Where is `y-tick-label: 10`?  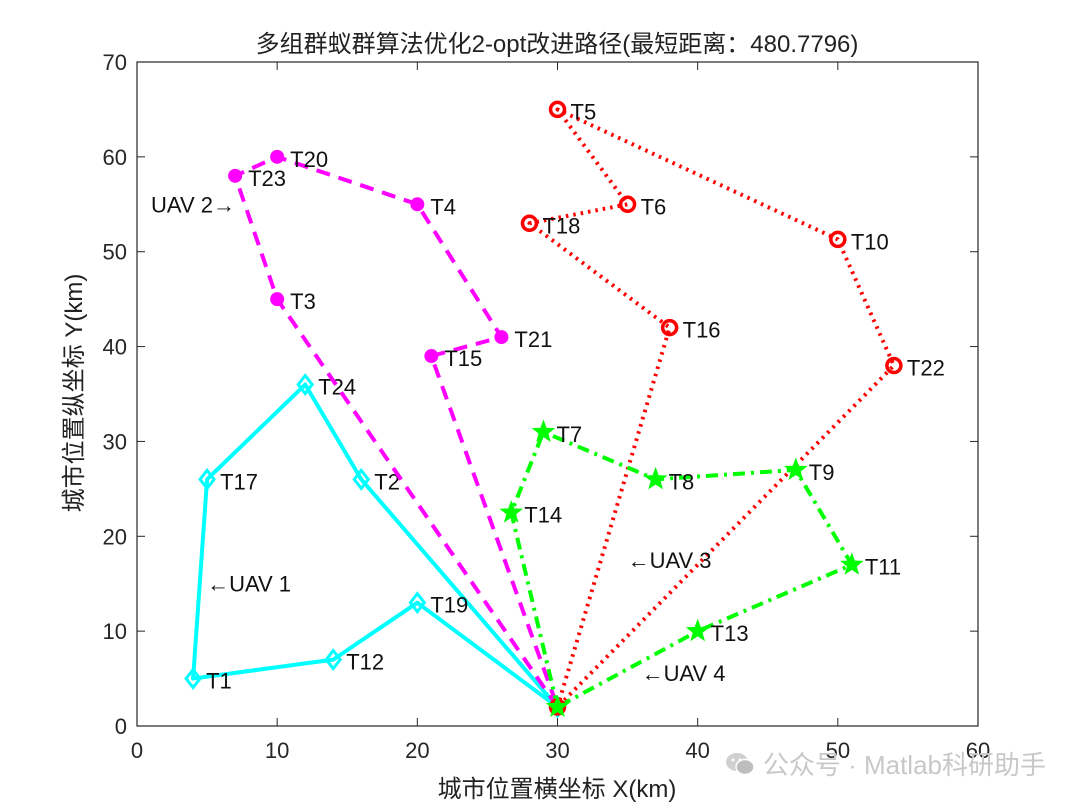
y-tick-label: 10 is located at coordinates (115, 631).